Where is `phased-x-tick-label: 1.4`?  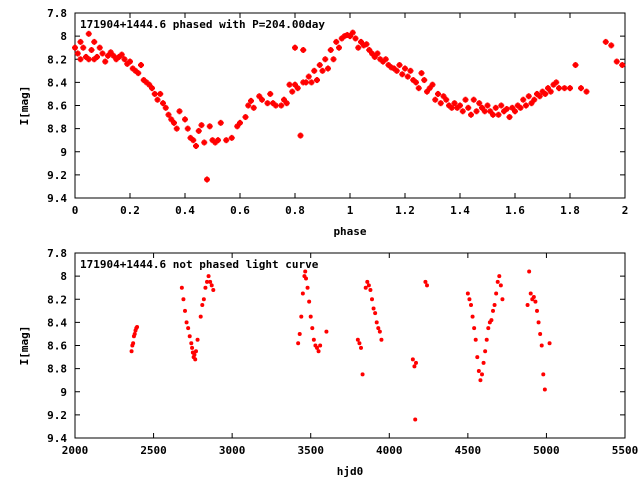
phased-x-tick-label: 1.4 is located at coordinates (460, 210).